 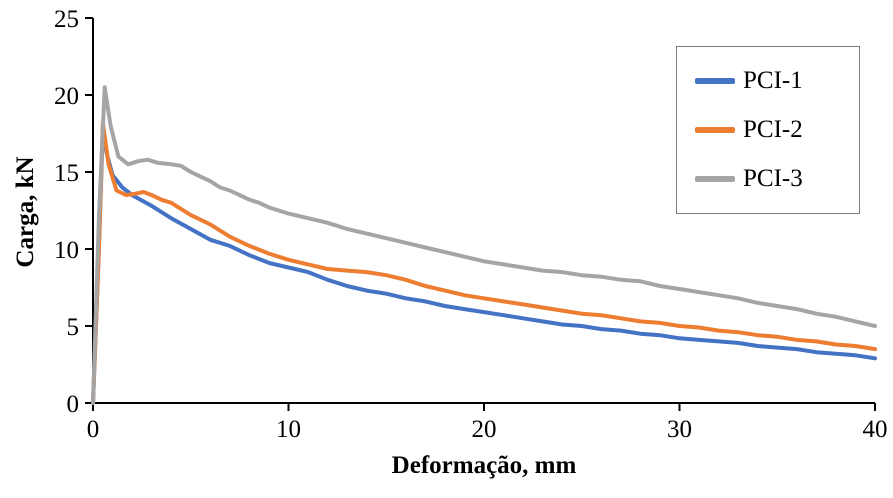 I want to click on legend-item-pci-3: PCI-3, so click(x=777, y=179).